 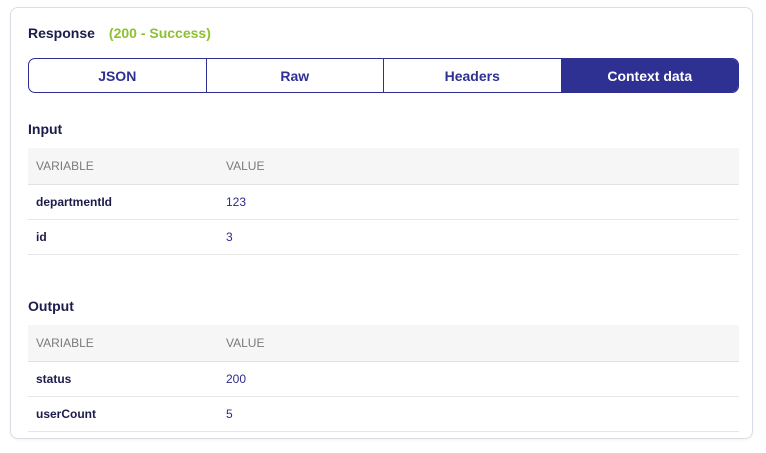 I want to click on variable-value: 123, so click(x=478, y=202).